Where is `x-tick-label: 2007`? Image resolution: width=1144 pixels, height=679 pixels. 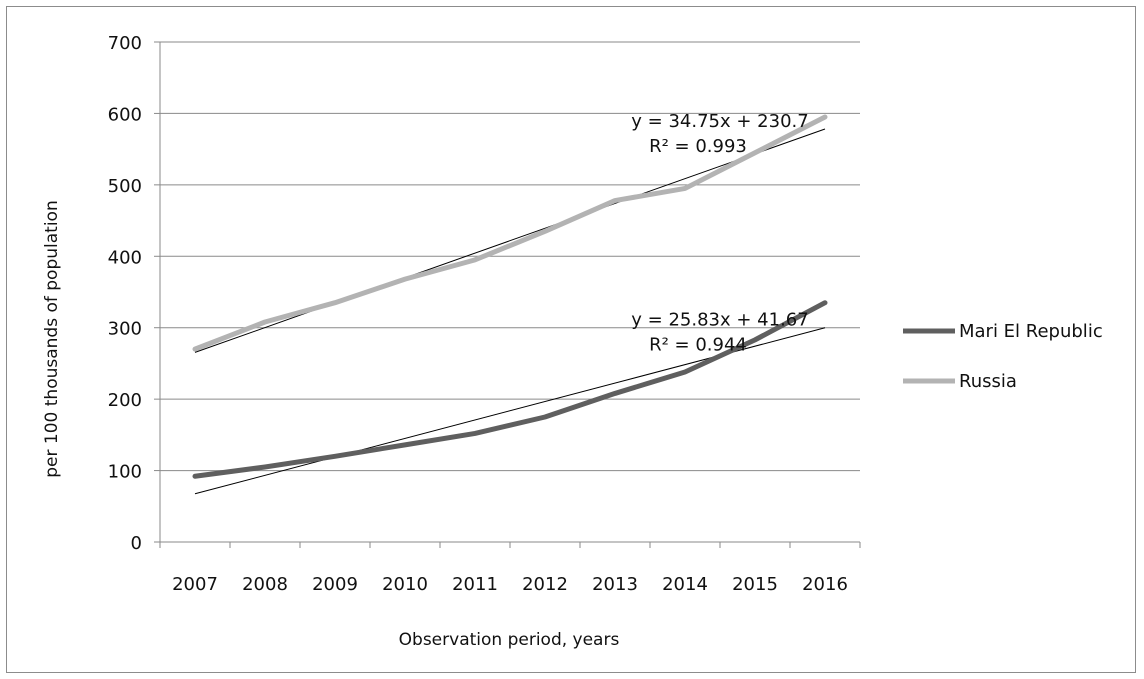
x-tick-label: 2007 is located at coordinates (195, 584).